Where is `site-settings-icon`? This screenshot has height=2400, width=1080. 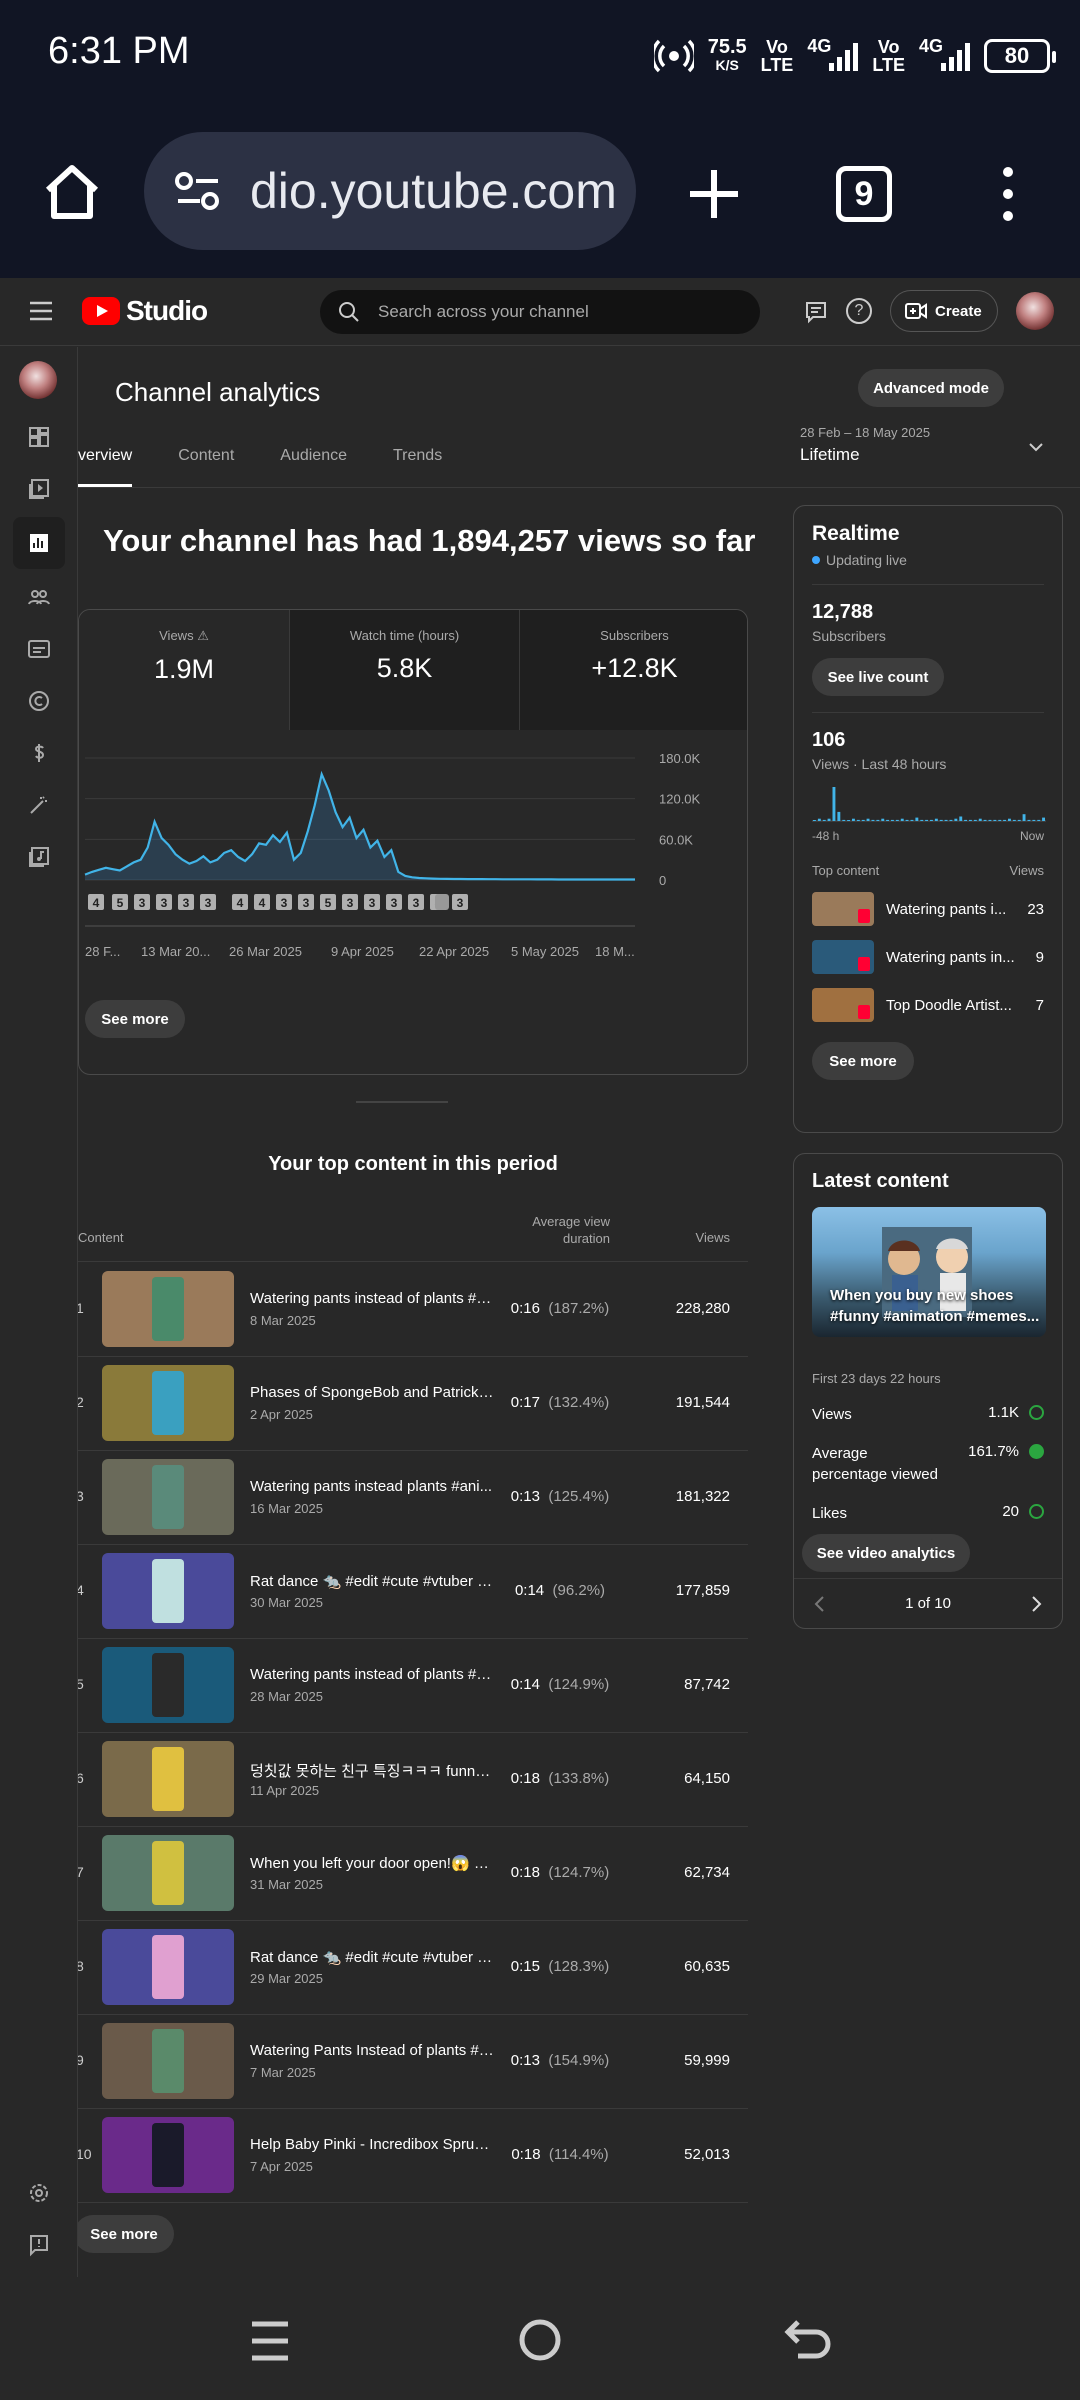
site-settings-icon is located at coordinates (198, 191).